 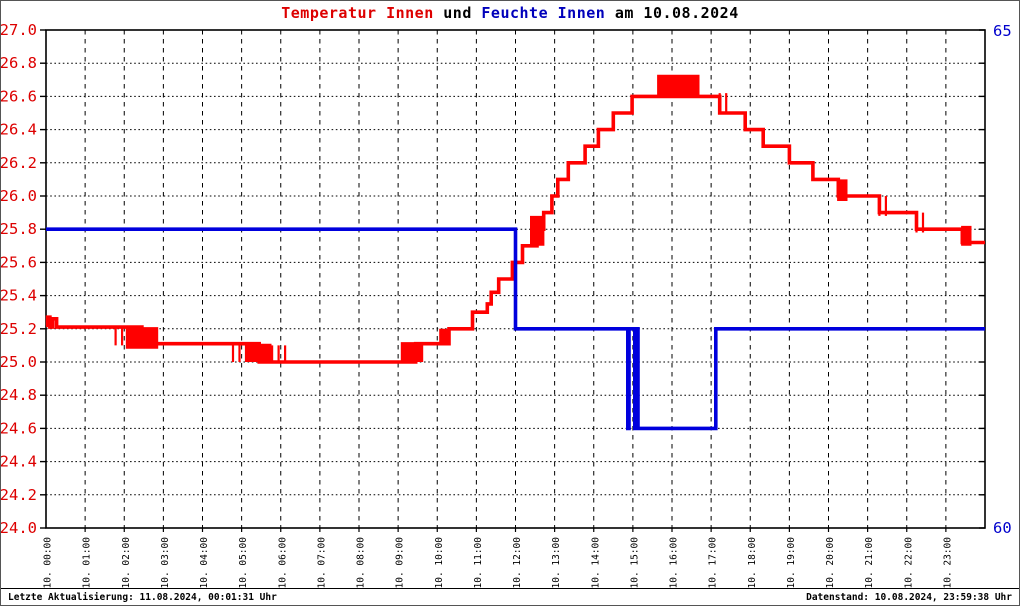 What do you see at coordinates (1002, 528) in the screenshot?
I see `y-axis-right-tick-label: 60` at bounding box center [1002, 528].